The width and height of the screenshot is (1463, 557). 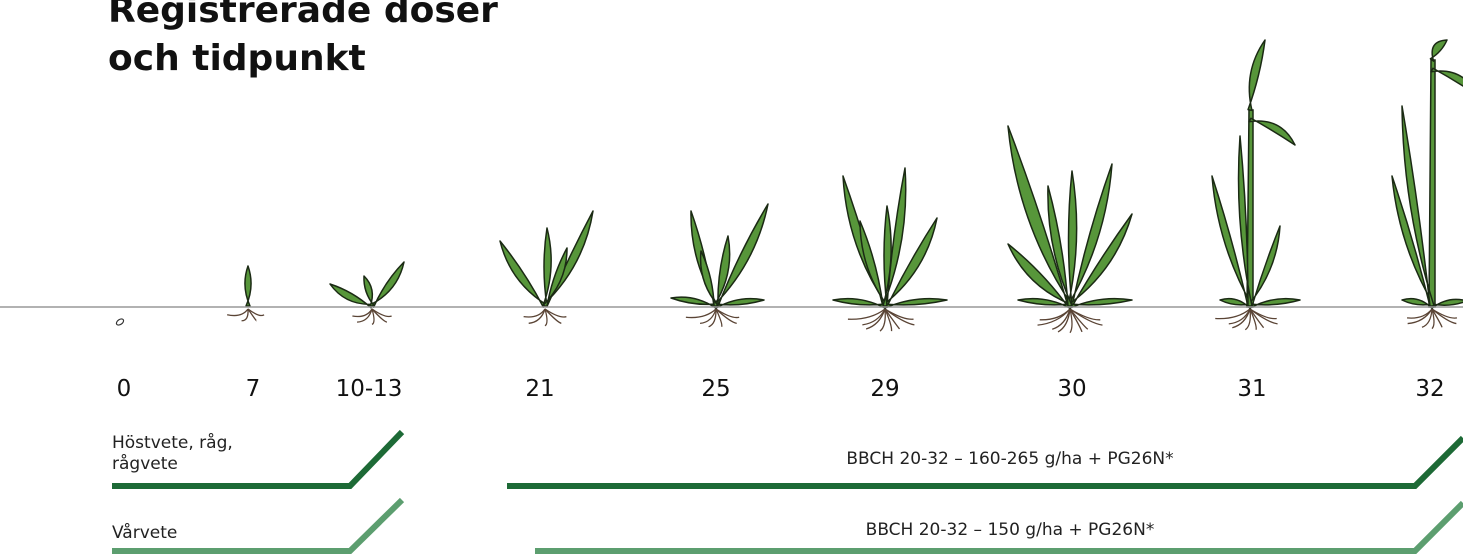 I want to click on stage-label: 10-13, so click(x=369, y=389).